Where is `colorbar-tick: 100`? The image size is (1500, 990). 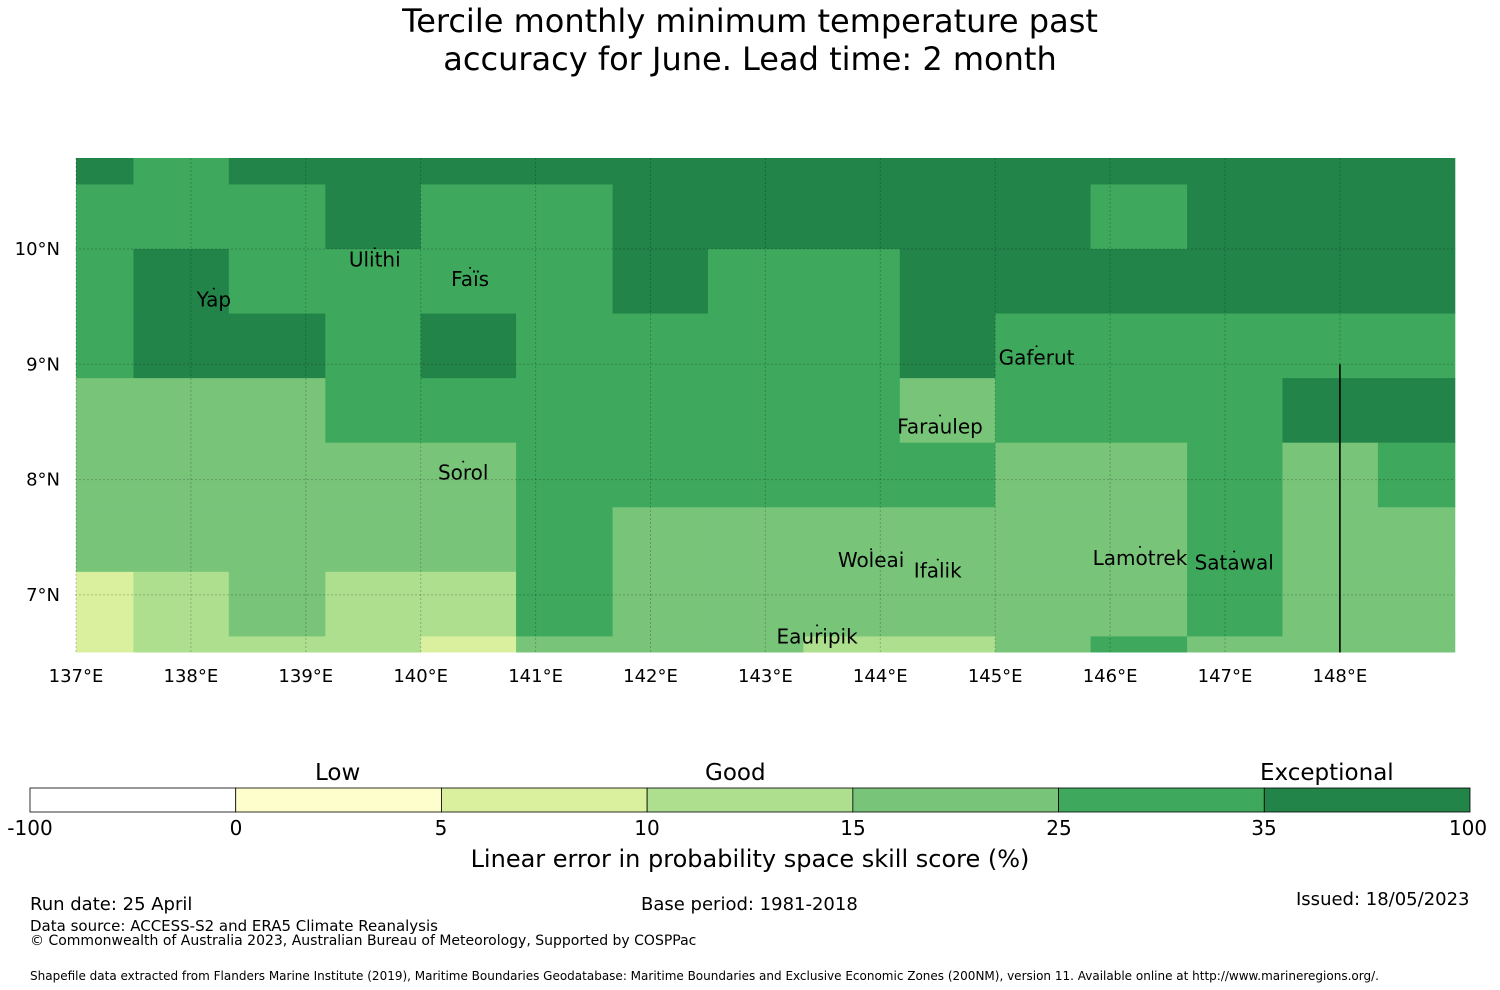
colorbar-tick: 100 is located at coordinates (1468, 828).